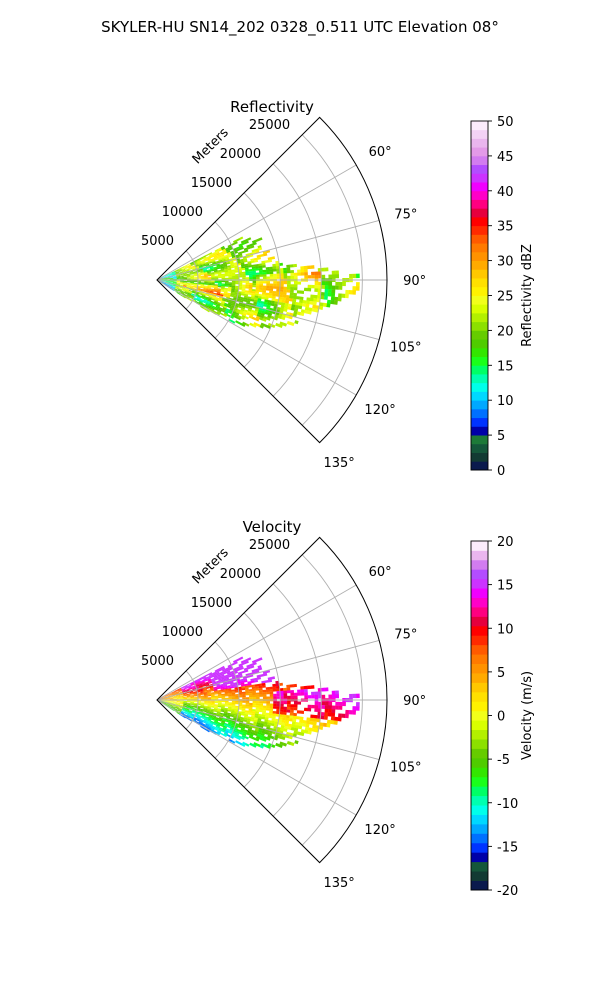  What do you see at coordinates (479, 396) in the screenshot?
I see `colorbar-segment` at bounding box center [479, 396].